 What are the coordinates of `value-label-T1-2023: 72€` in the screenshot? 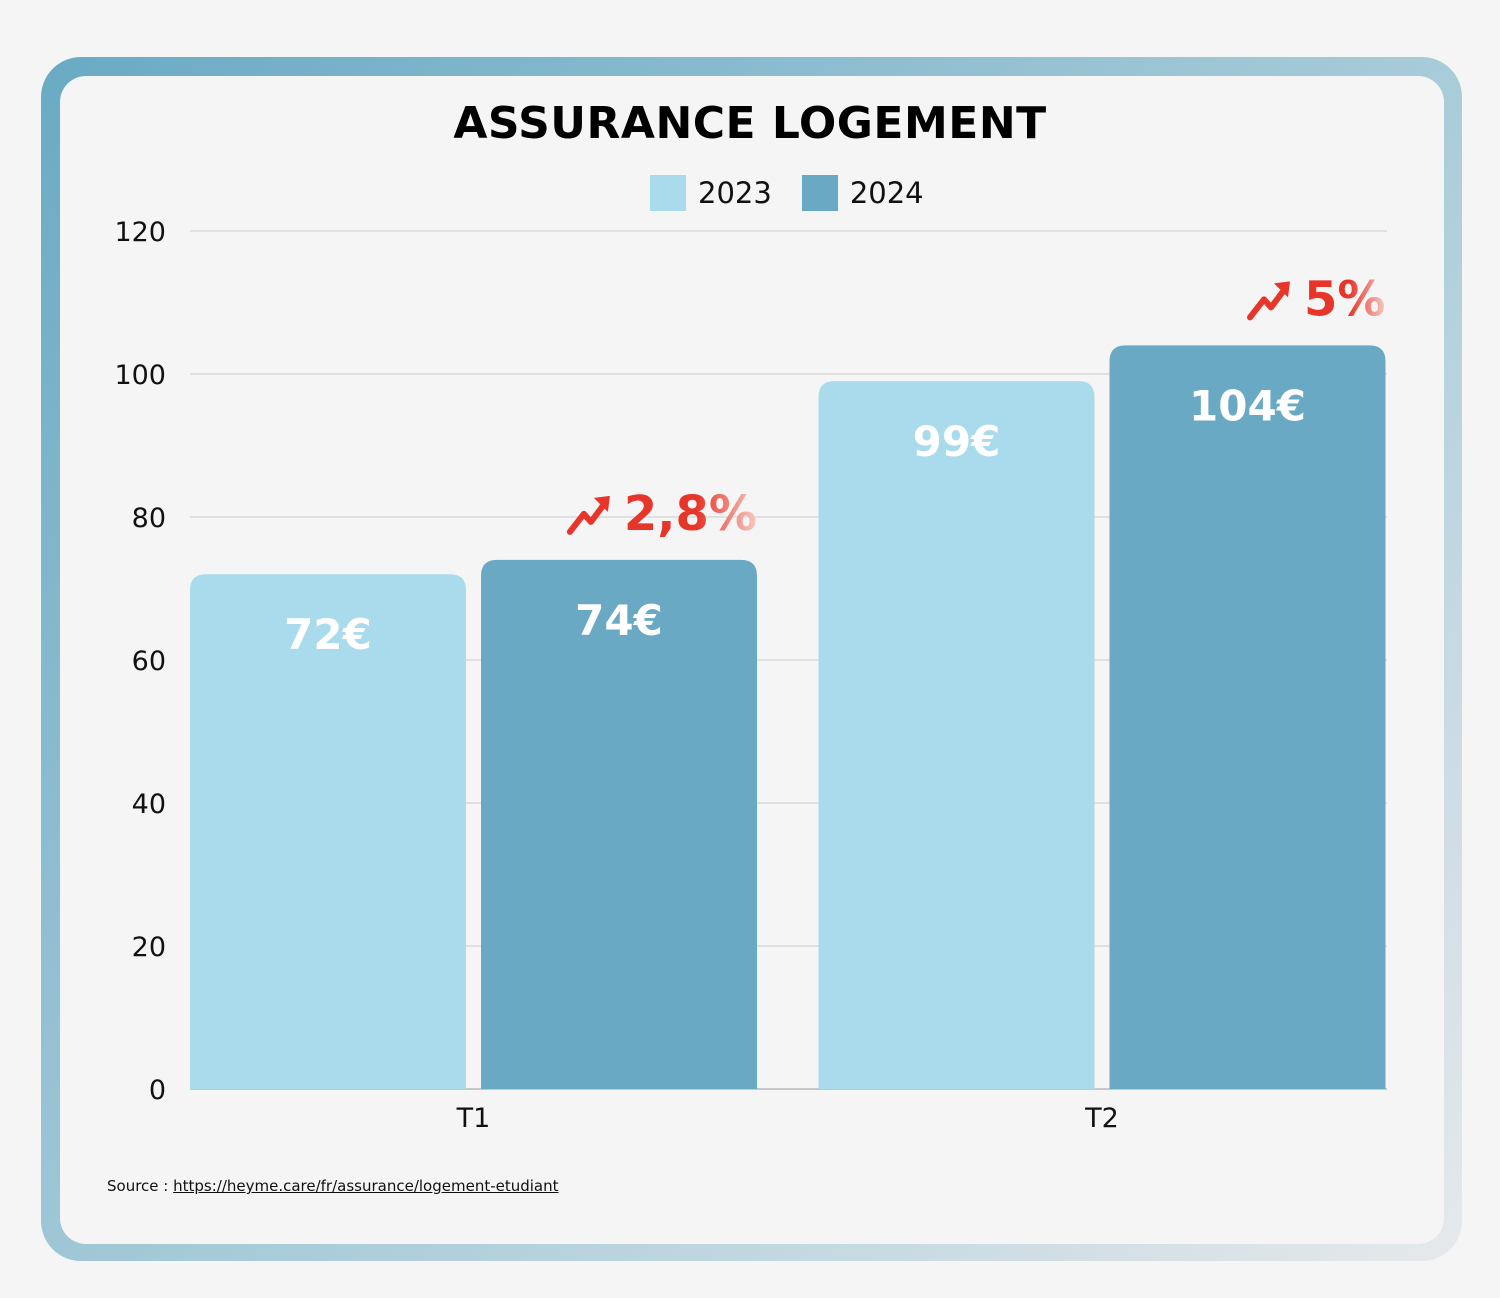 It's located at (328, 634).